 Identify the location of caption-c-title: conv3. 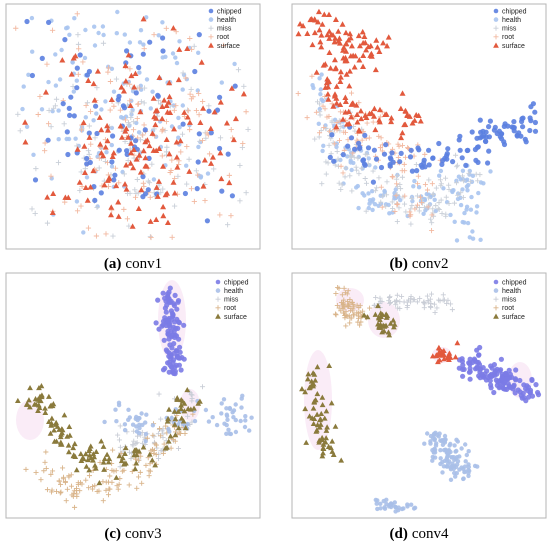
(143, 534).